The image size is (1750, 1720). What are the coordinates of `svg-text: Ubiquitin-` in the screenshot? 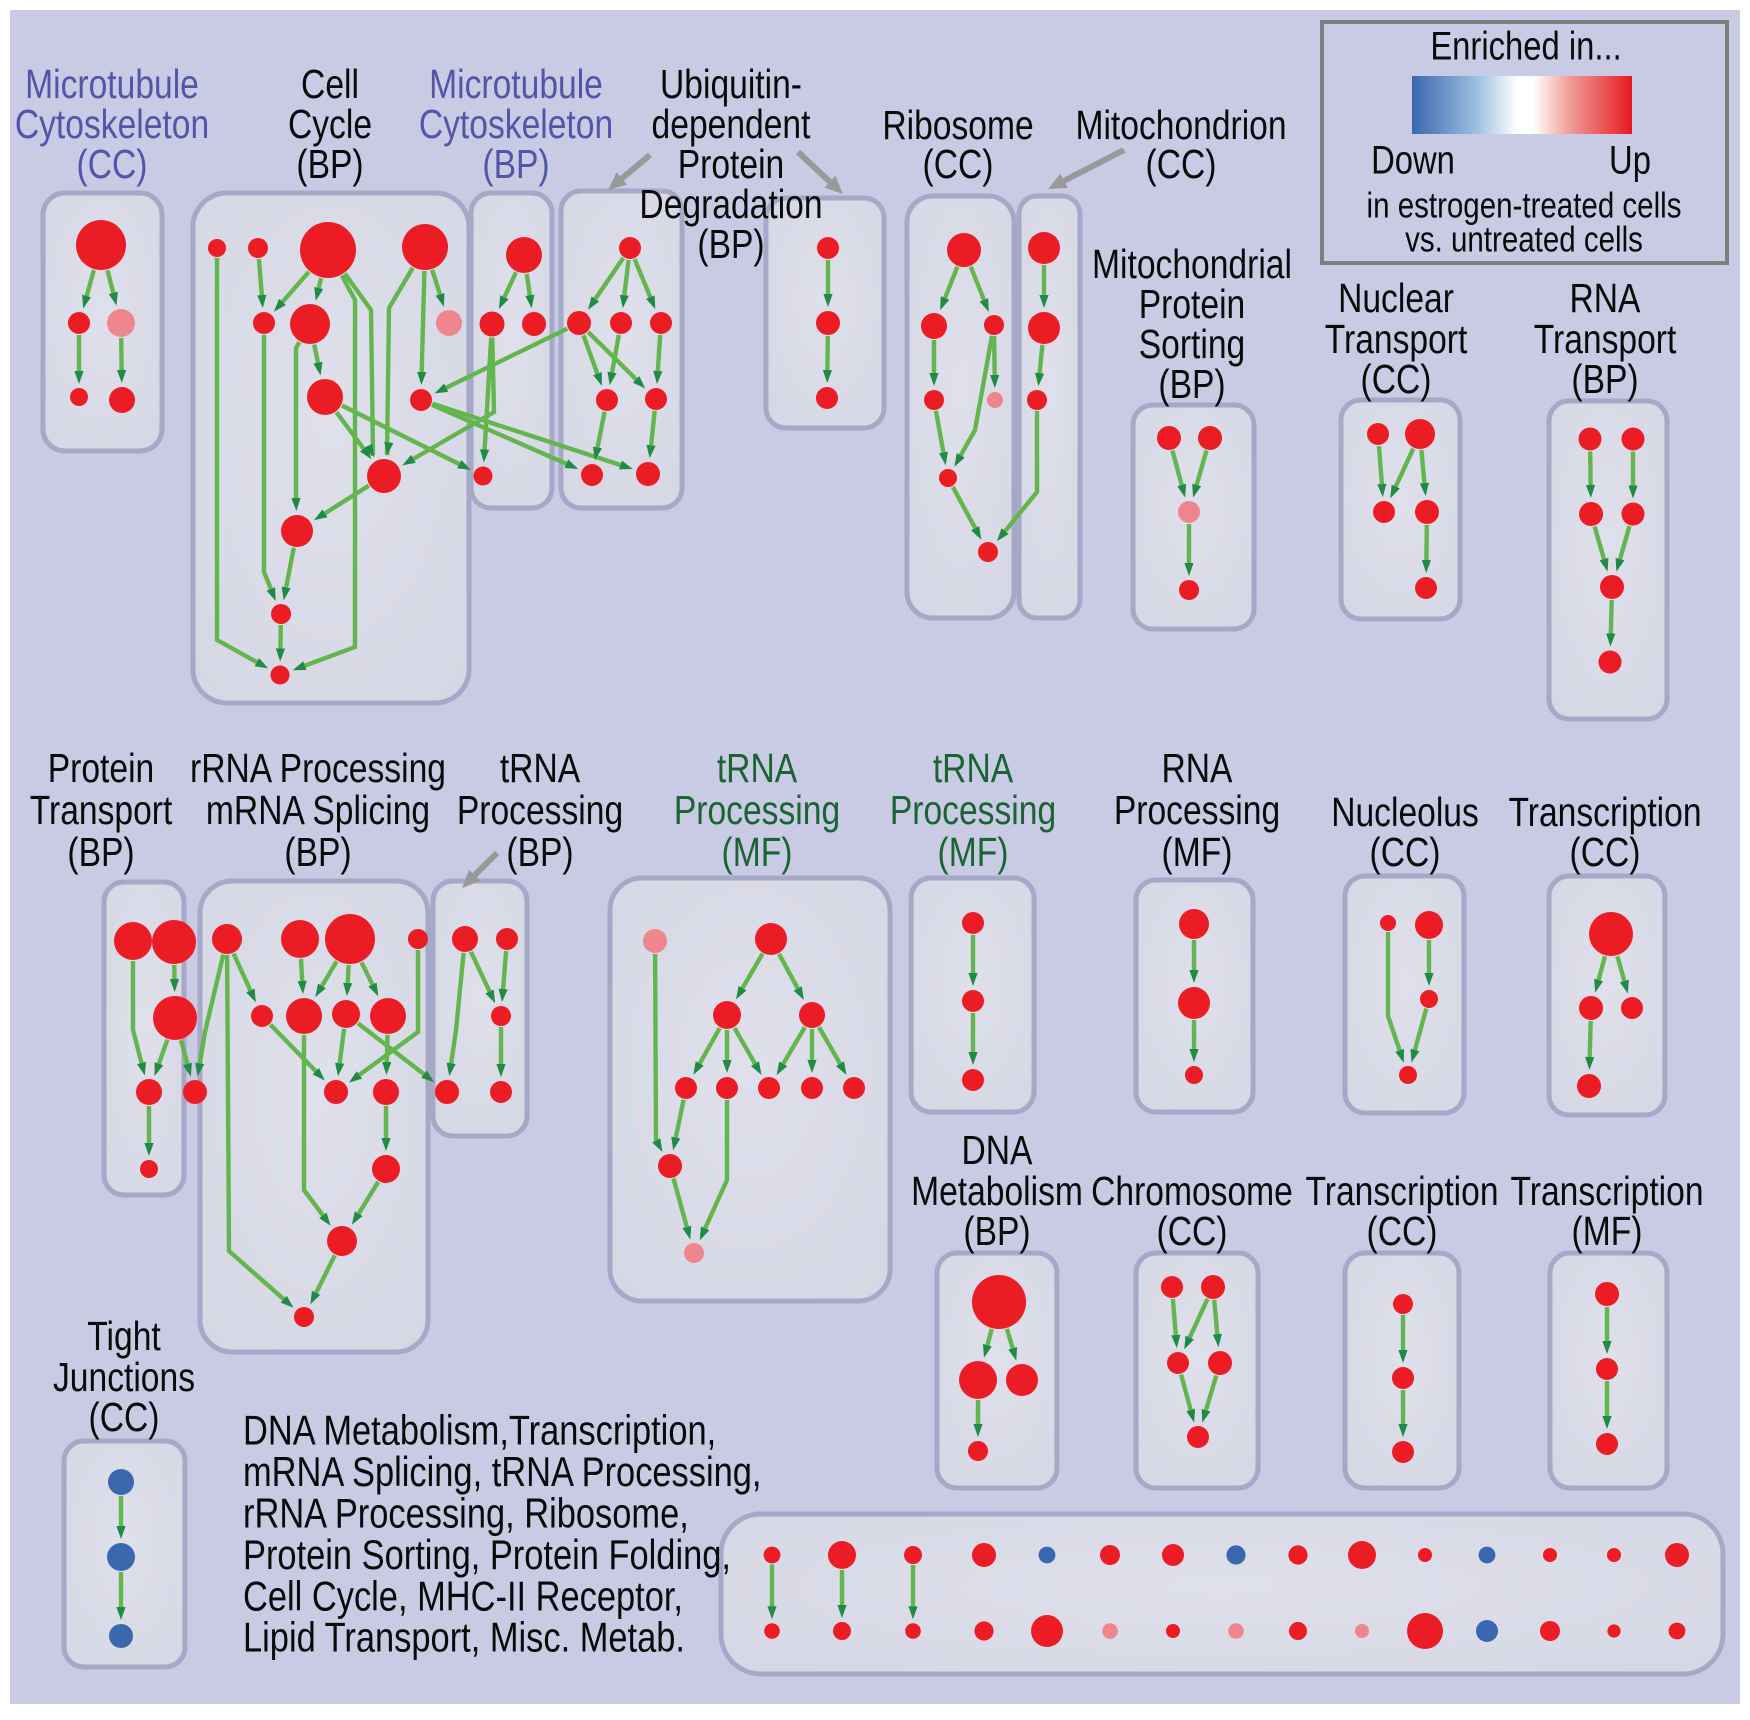 It's located at (731, 84).